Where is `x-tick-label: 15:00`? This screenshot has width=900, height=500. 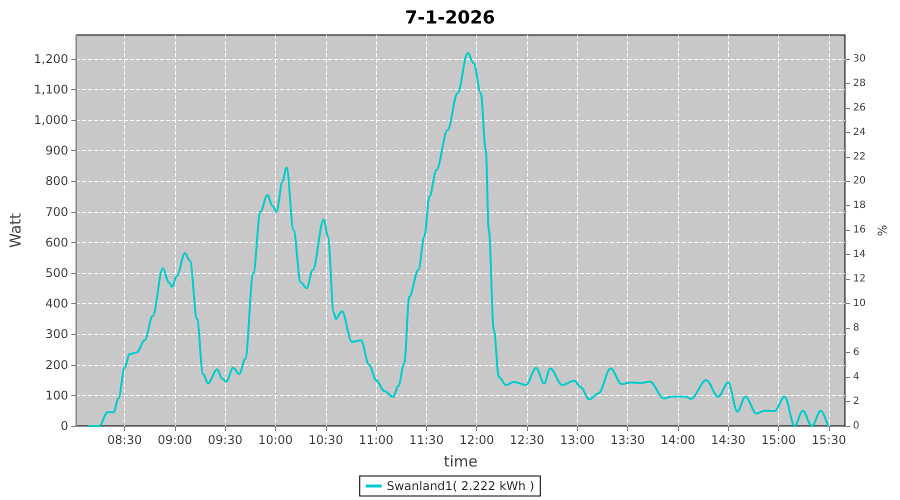 x-tick-label: 15:00 is located at coordinates (778, 440).